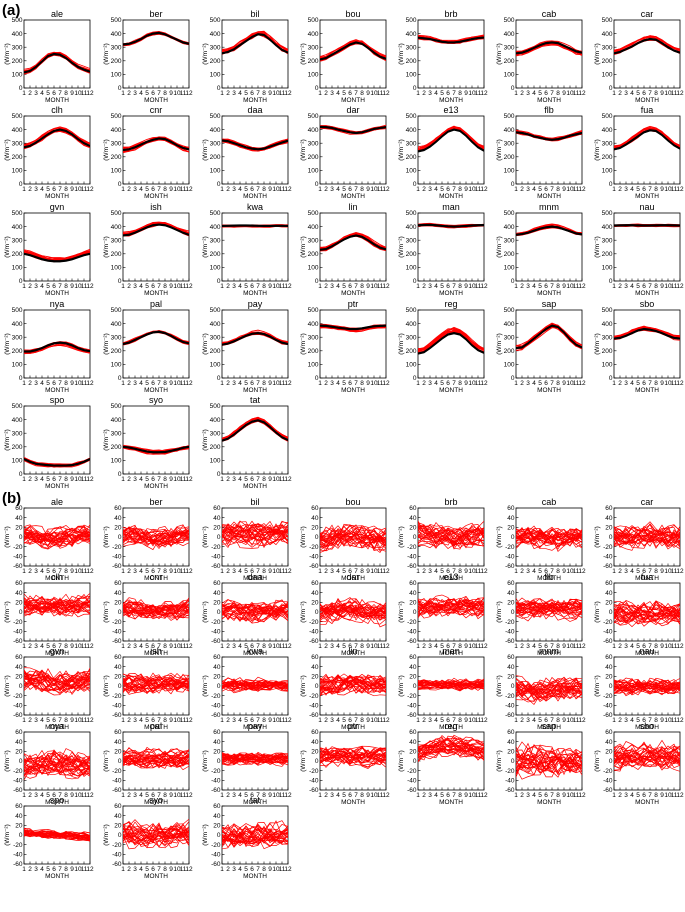 This screenshot has height=912, width=685. Describe the element at coordinates (255, 207) in the screenshot. I see `station-title: kwa` at that location.